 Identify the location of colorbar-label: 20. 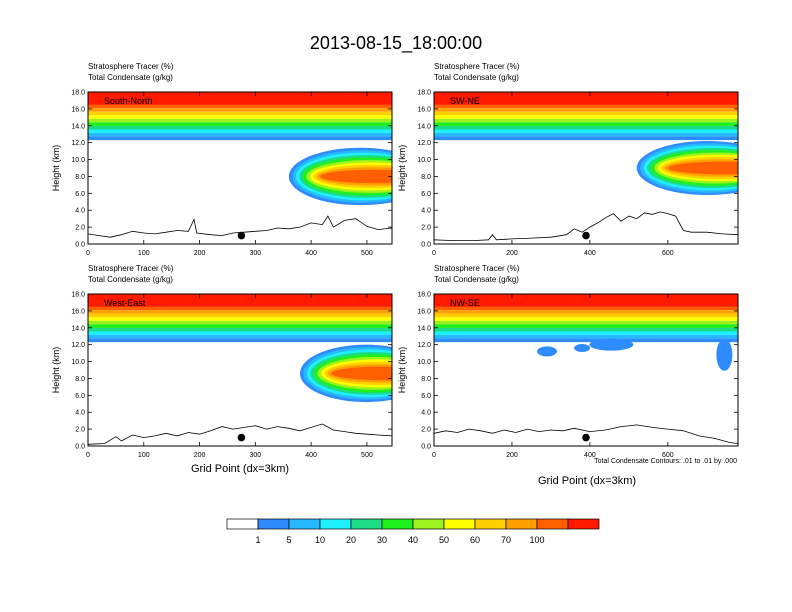
(351, 540).